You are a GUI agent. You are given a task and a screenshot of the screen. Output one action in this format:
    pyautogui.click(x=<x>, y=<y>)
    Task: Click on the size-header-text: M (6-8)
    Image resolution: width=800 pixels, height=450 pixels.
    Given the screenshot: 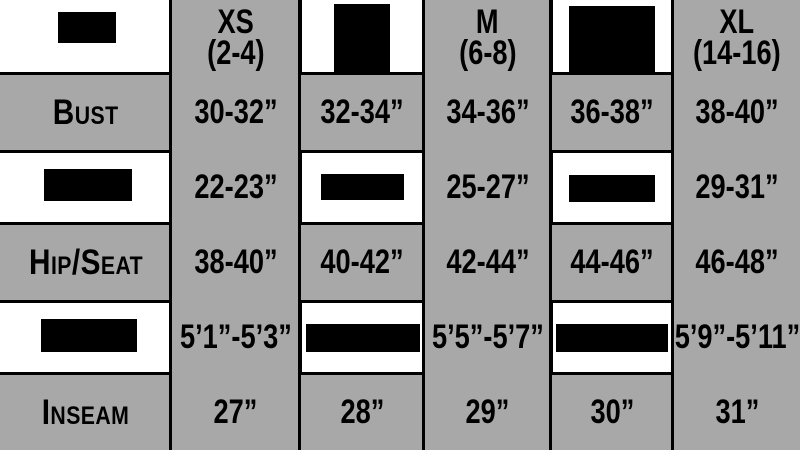 What is the action you would take?
    pyautogui.click(x=488, y=37)
    